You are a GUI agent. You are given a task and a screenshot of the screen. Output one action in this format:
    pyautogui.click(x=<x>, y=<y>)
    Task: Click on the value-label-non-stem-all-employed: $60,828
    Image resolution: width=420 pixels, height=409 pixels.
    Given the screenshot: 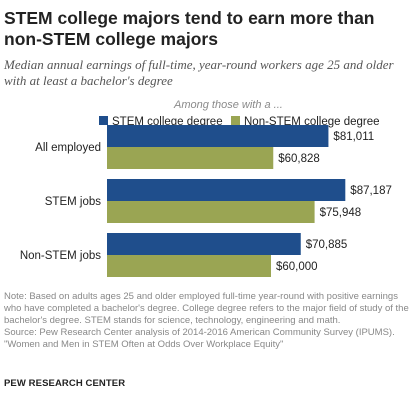 What is the action you would take?
    pyautogui.click(x=299, y=159)
    